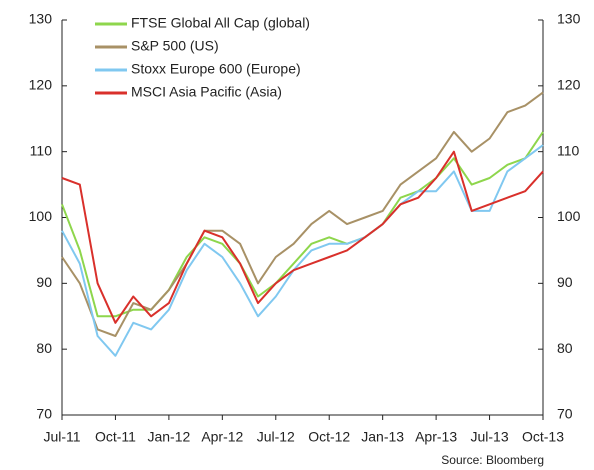 The width and height of the screenshot is (594, 470). I want to click on legend-label: Stoxx Europe 600 (Europe), so click(216, 69).